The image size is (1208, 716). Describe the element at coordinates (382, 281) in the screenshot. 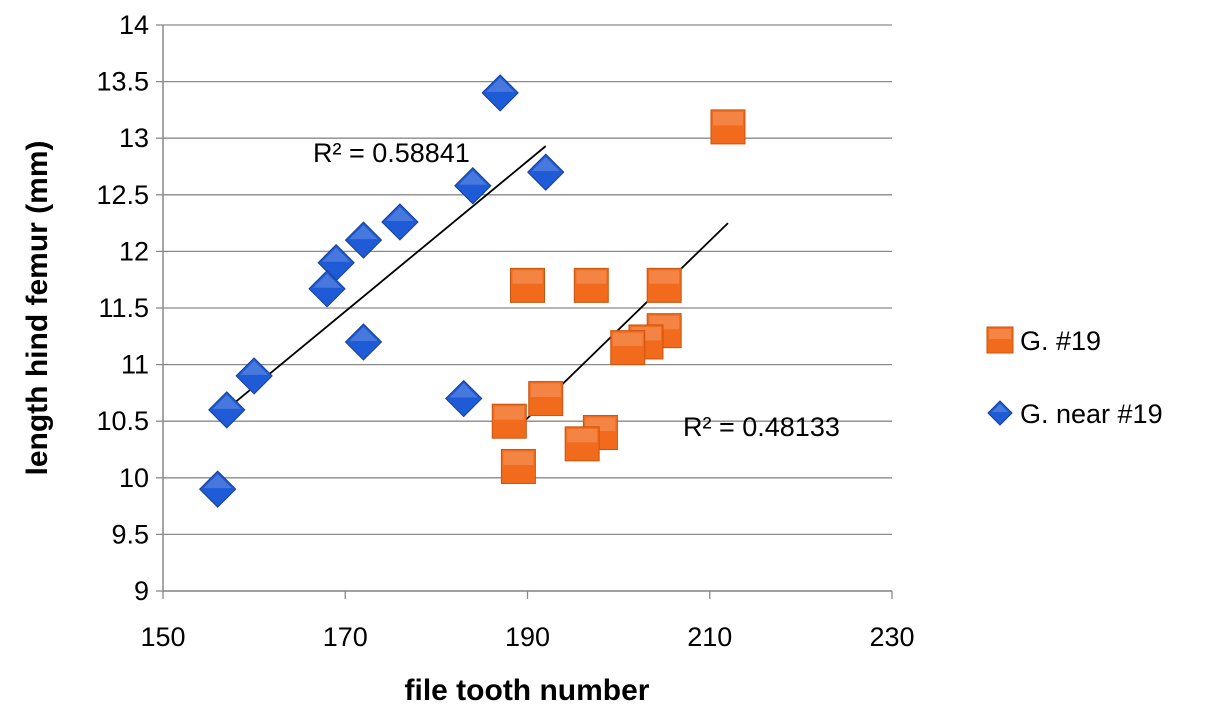

I see `trendline` at that location.